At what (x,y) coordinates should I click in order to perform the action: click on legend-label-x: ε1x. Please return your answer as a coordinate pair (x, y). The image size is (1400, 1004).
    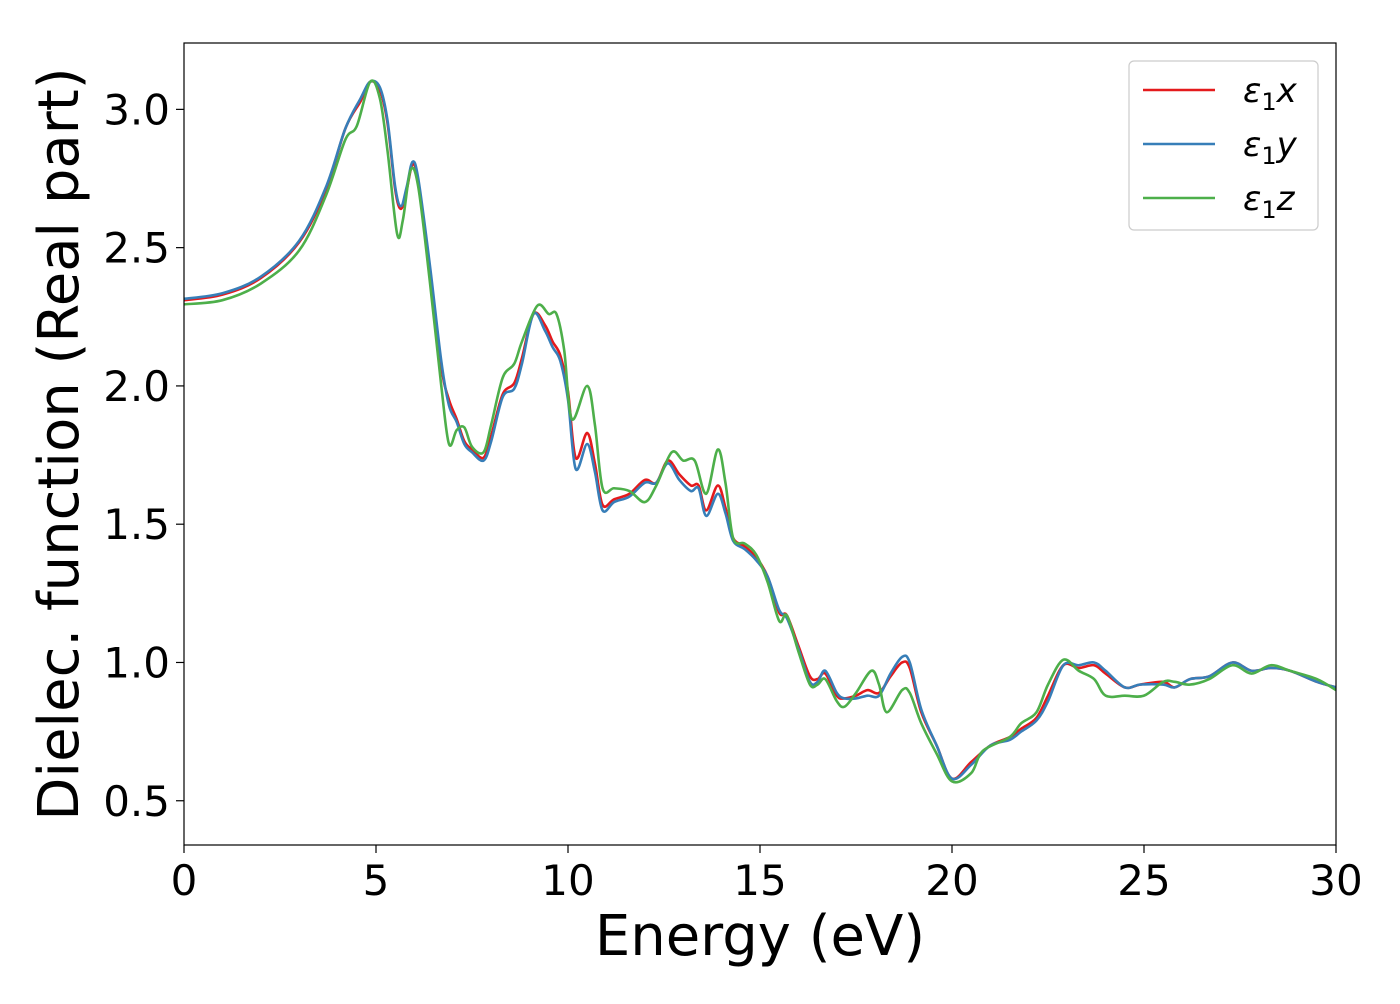
    Looking at the image, I should click on (1270, 93).